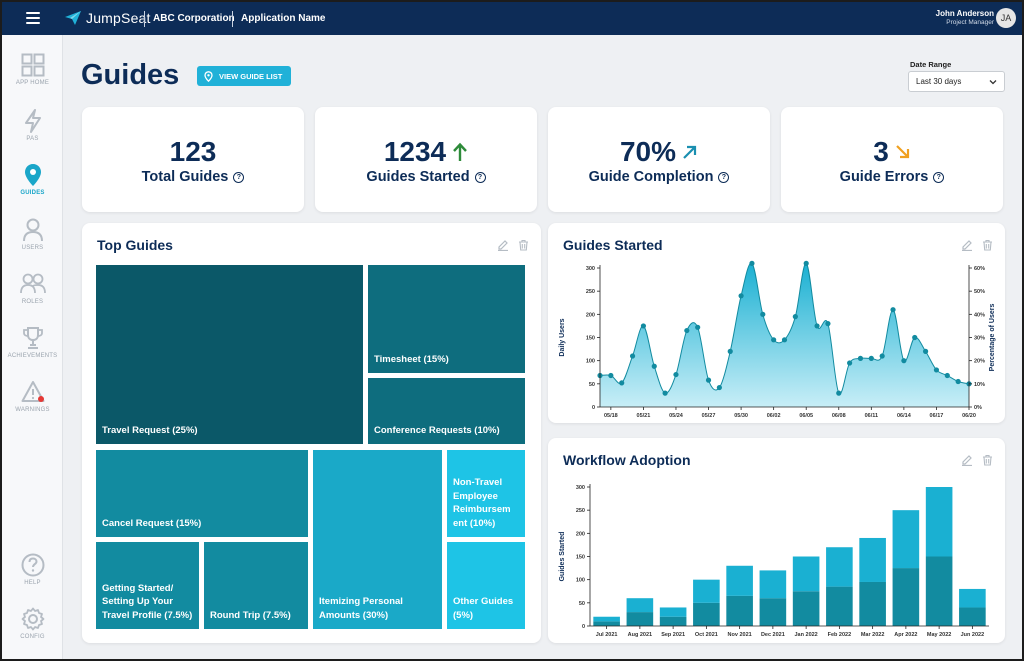 Image resolution: width=1024 pixels, height=661 pixels. What do you see at coordinates (32, 139) in the screenshot?
I see `sidebar-item-label: PAS` at bounding box center [32, 139].